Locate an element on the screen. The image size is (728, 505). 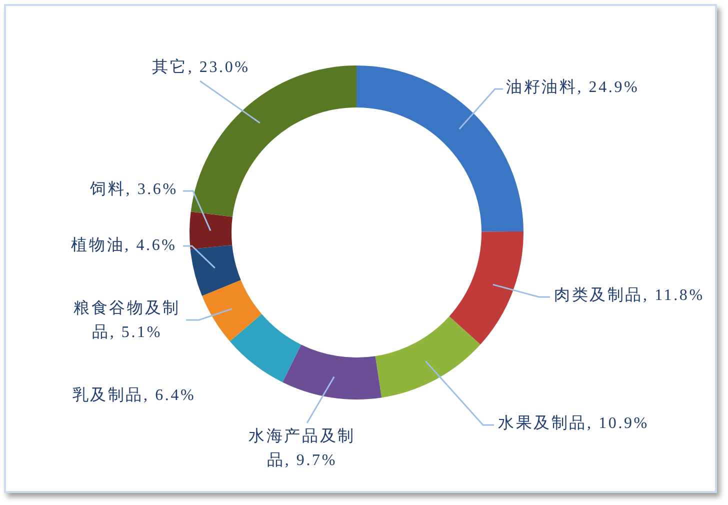
slice-label: 肉类及制品, 11.8% is located at coordinates (629, 296).